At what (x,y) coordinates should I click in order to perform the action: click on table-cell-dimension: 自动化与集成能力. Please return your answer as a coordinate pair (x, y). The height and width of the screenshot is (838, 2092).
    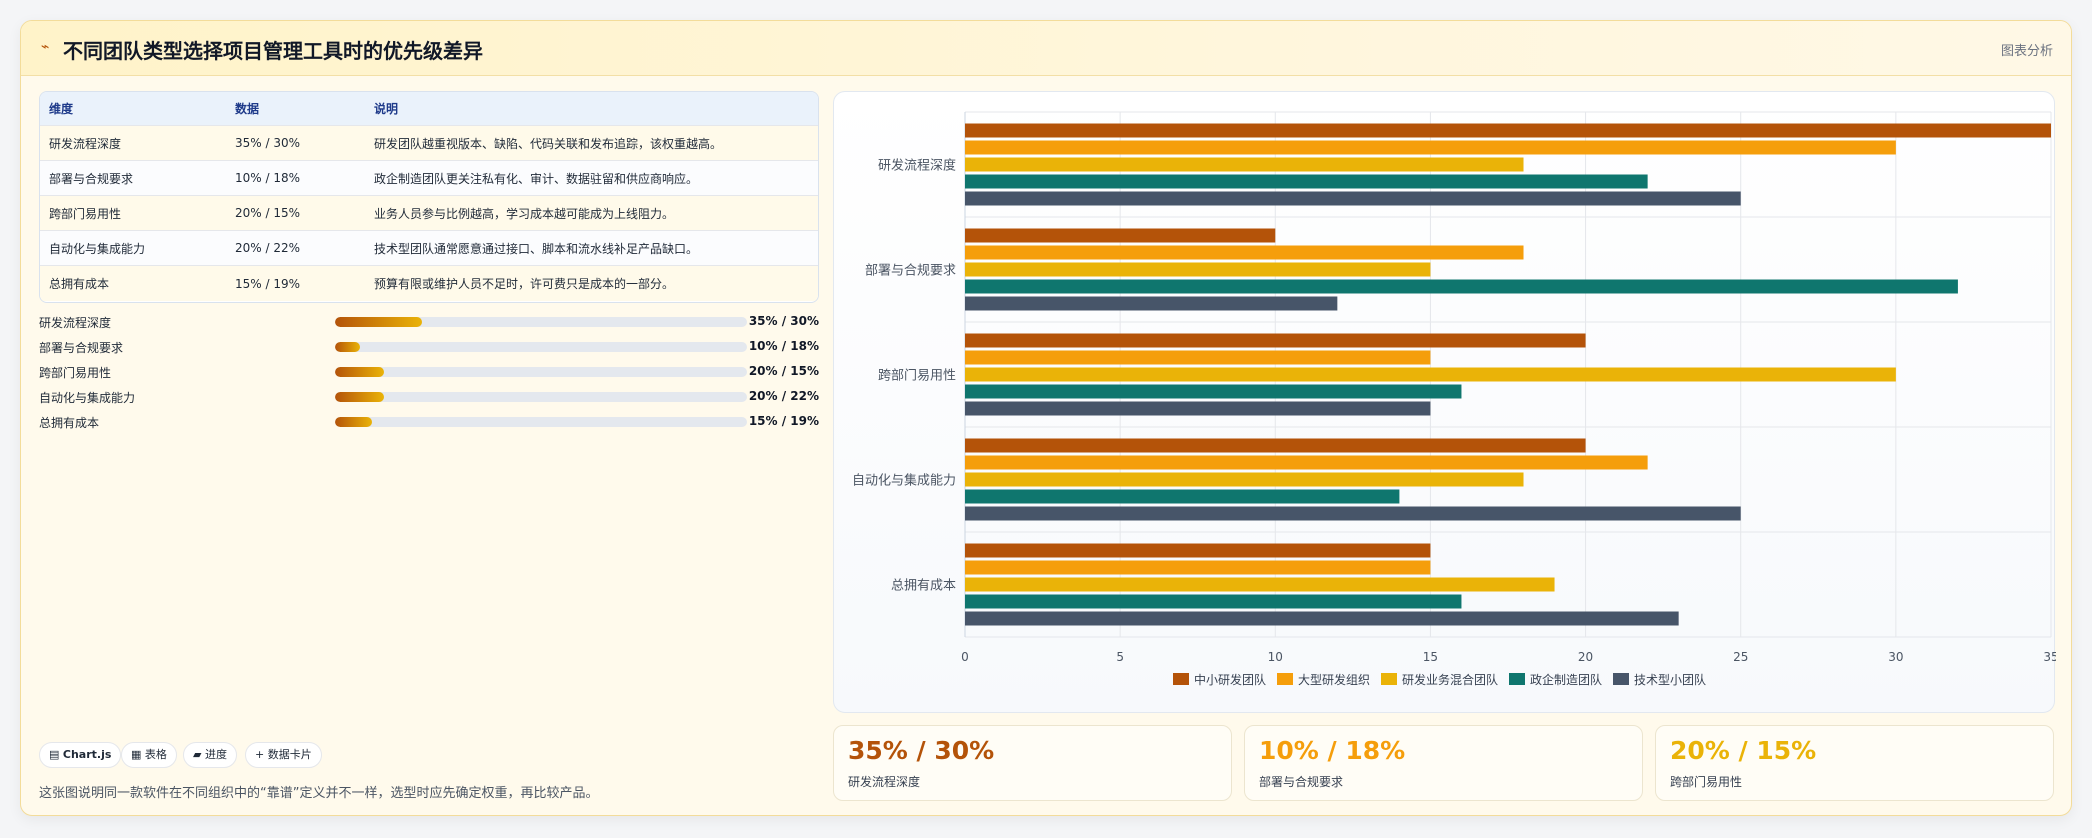
    Looking at the image, I should click on (97, 248).